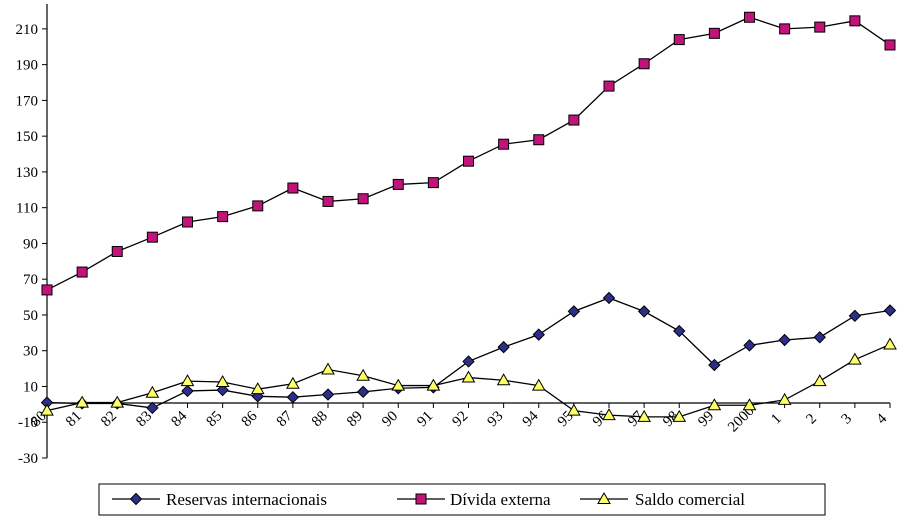  Describe the element at coordinates (27, 30) in the screenshot. I see `y-tick-label: 210` at that location.